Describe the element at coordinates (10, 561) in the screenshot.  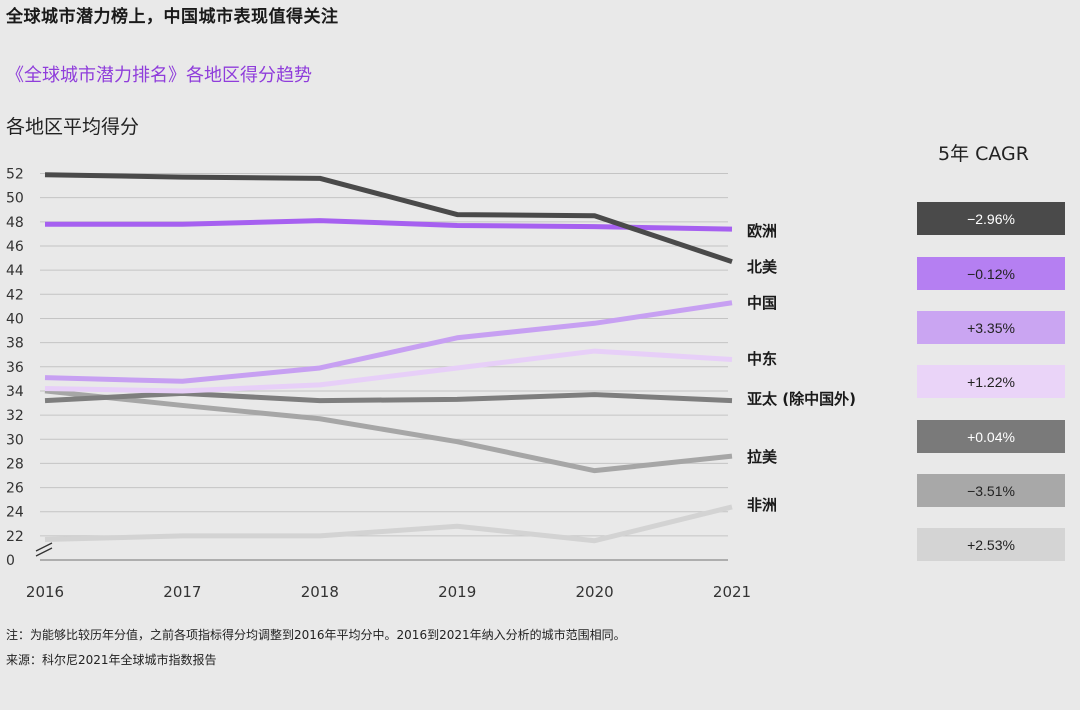
I see `y-tick-label: 0` at that location.